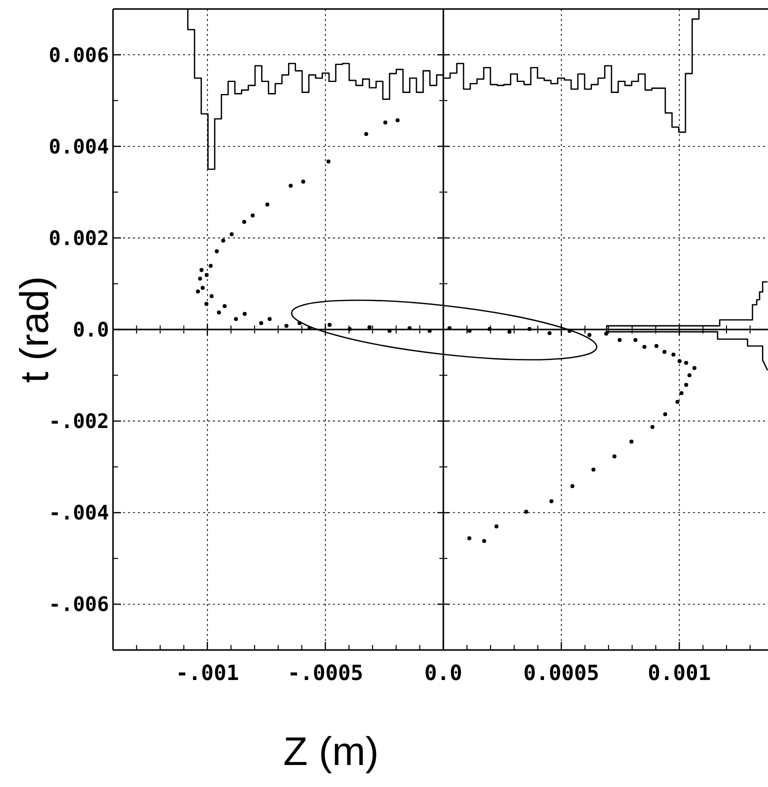 The width and height of the screenshot is (768, 787). I want to click on y-tick-label: 0.004, so click(78, 146).